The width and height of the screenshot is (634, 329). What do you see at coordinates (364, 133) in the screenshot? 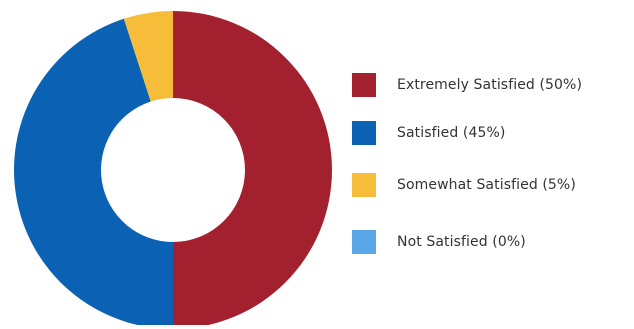
I see `legend-swatch-satisfied` at bounding box center [364, 133].